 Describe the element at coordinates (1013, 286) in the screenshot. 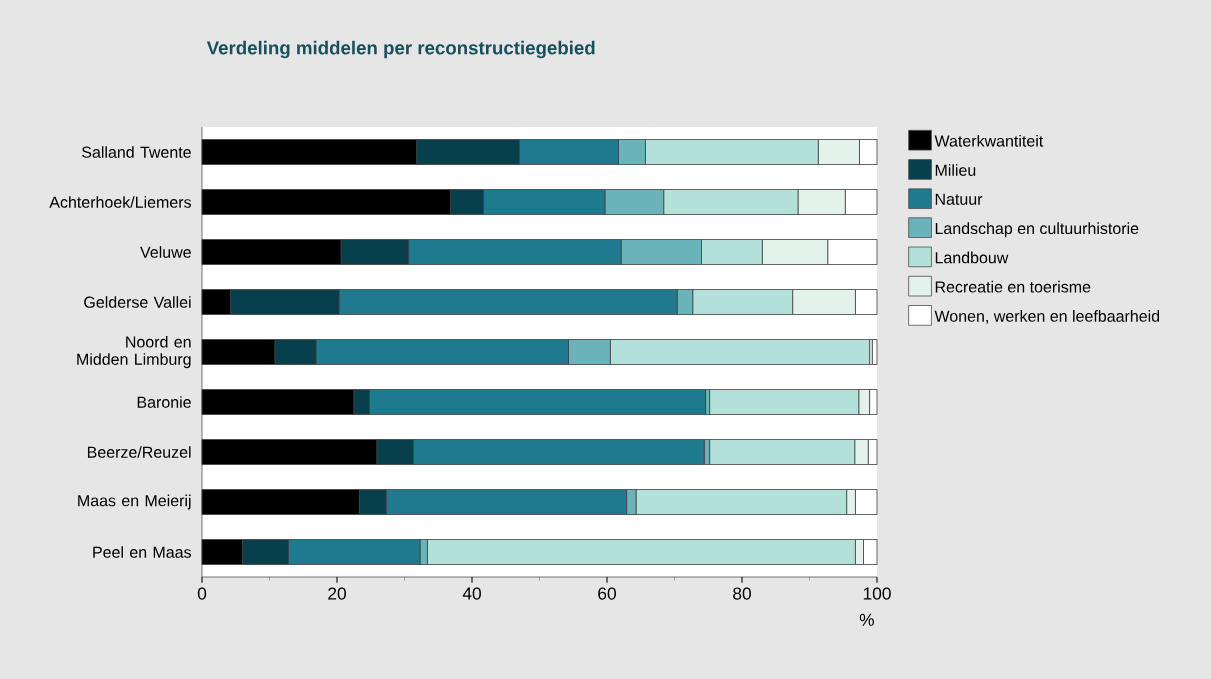

I see `legend-label: Recreatie en toerisme` at that location.